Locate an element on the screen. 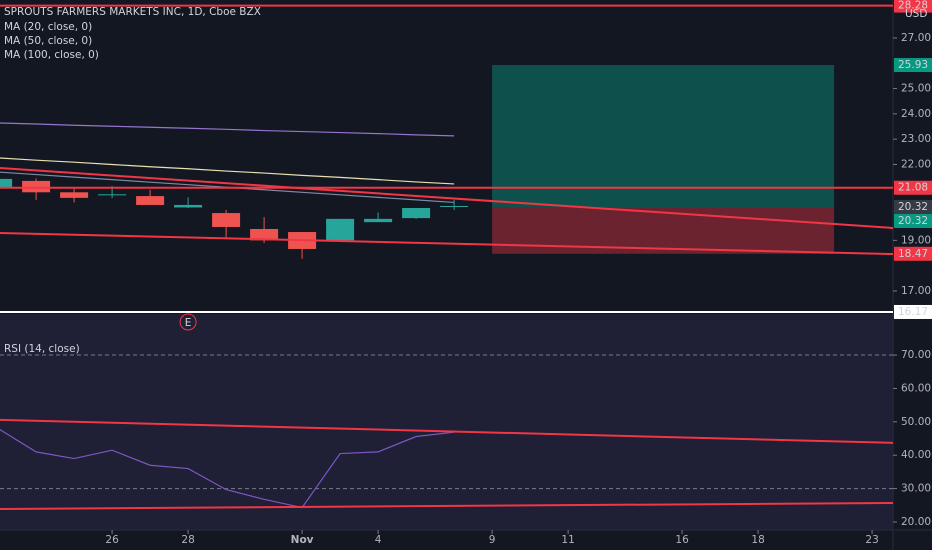 The image size is (932, 550). x-tick-label: Nov is located at coordinates (302, 540).